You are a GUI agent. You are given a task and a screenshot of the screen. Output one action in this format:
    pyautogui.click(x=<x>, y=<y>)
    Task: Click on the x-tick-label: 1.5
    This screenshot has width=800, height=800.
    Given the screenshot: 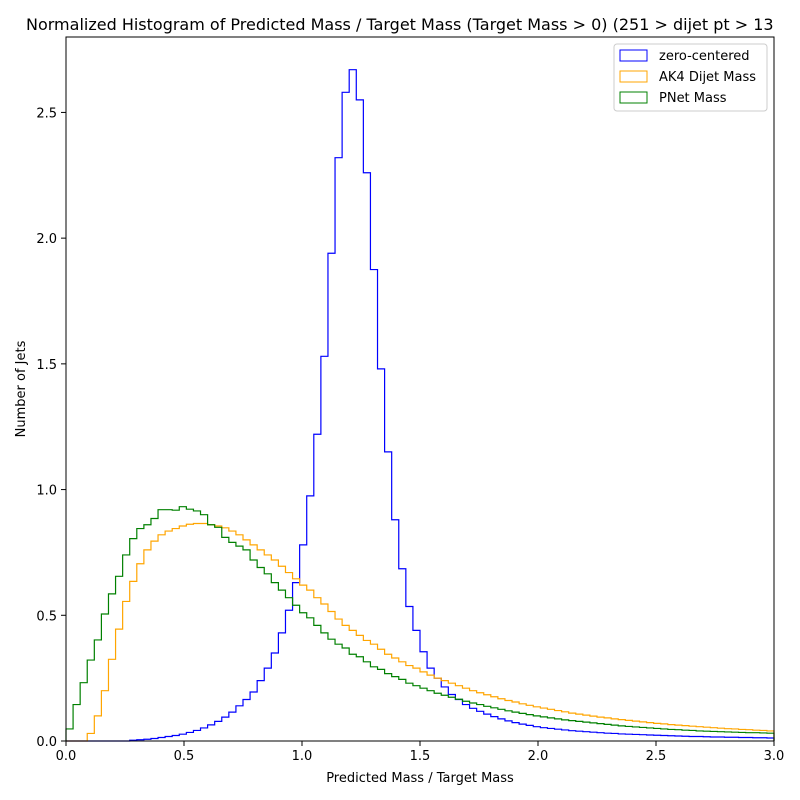 What is the action you would take?
    pyautogui.click(x=420, y=756)
    